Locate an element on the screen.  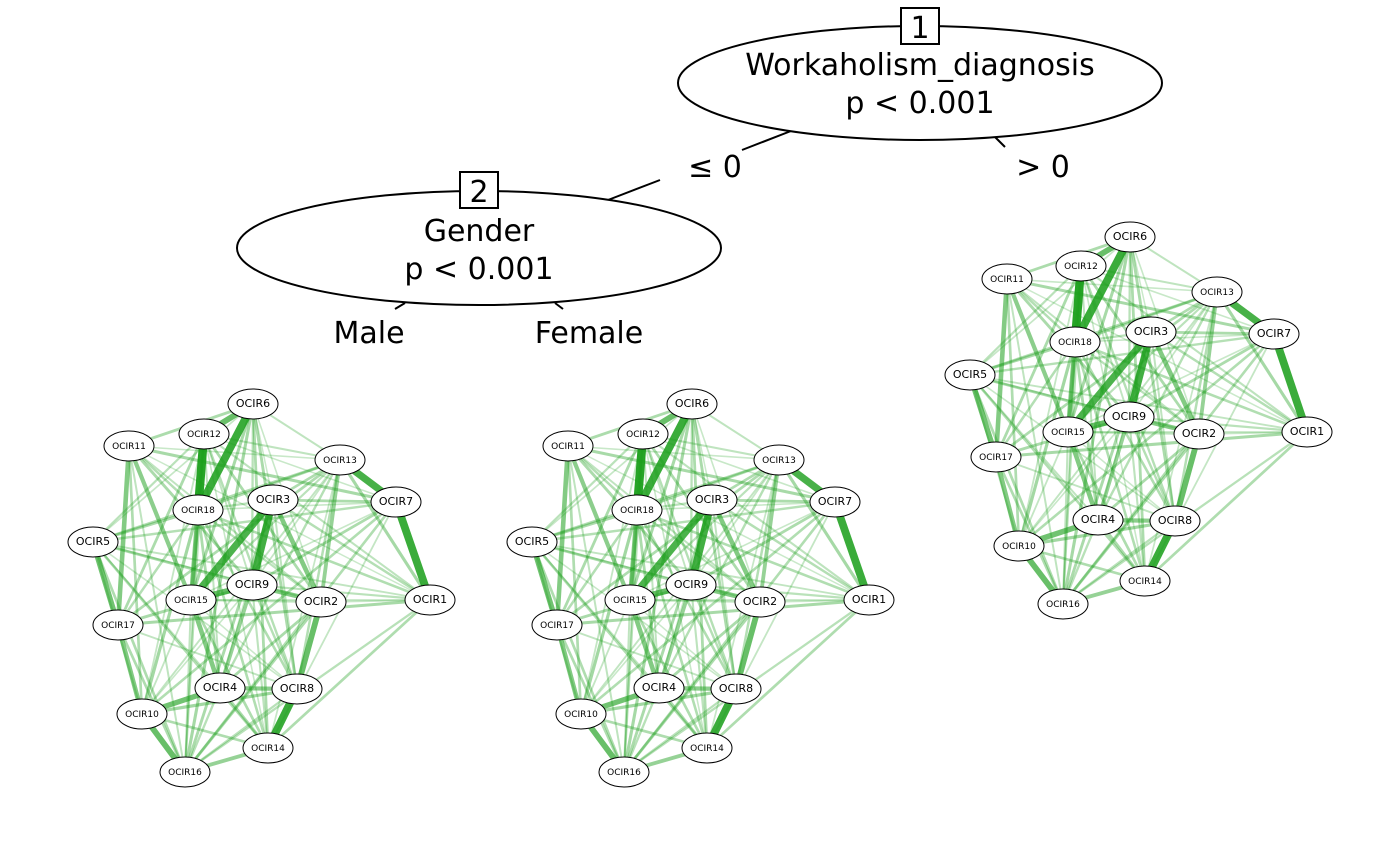
node-2-id: 2 is located at coordinates (478, 192).